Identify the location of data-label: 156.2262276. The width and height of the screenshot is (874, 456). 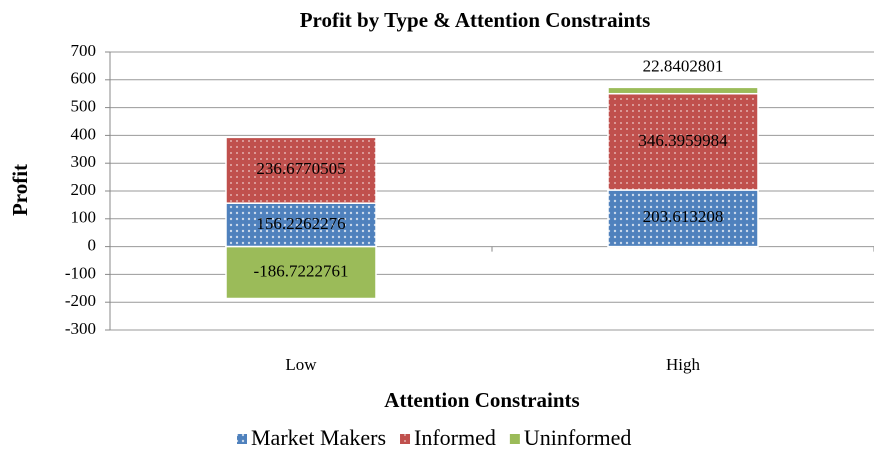
(300, 223).